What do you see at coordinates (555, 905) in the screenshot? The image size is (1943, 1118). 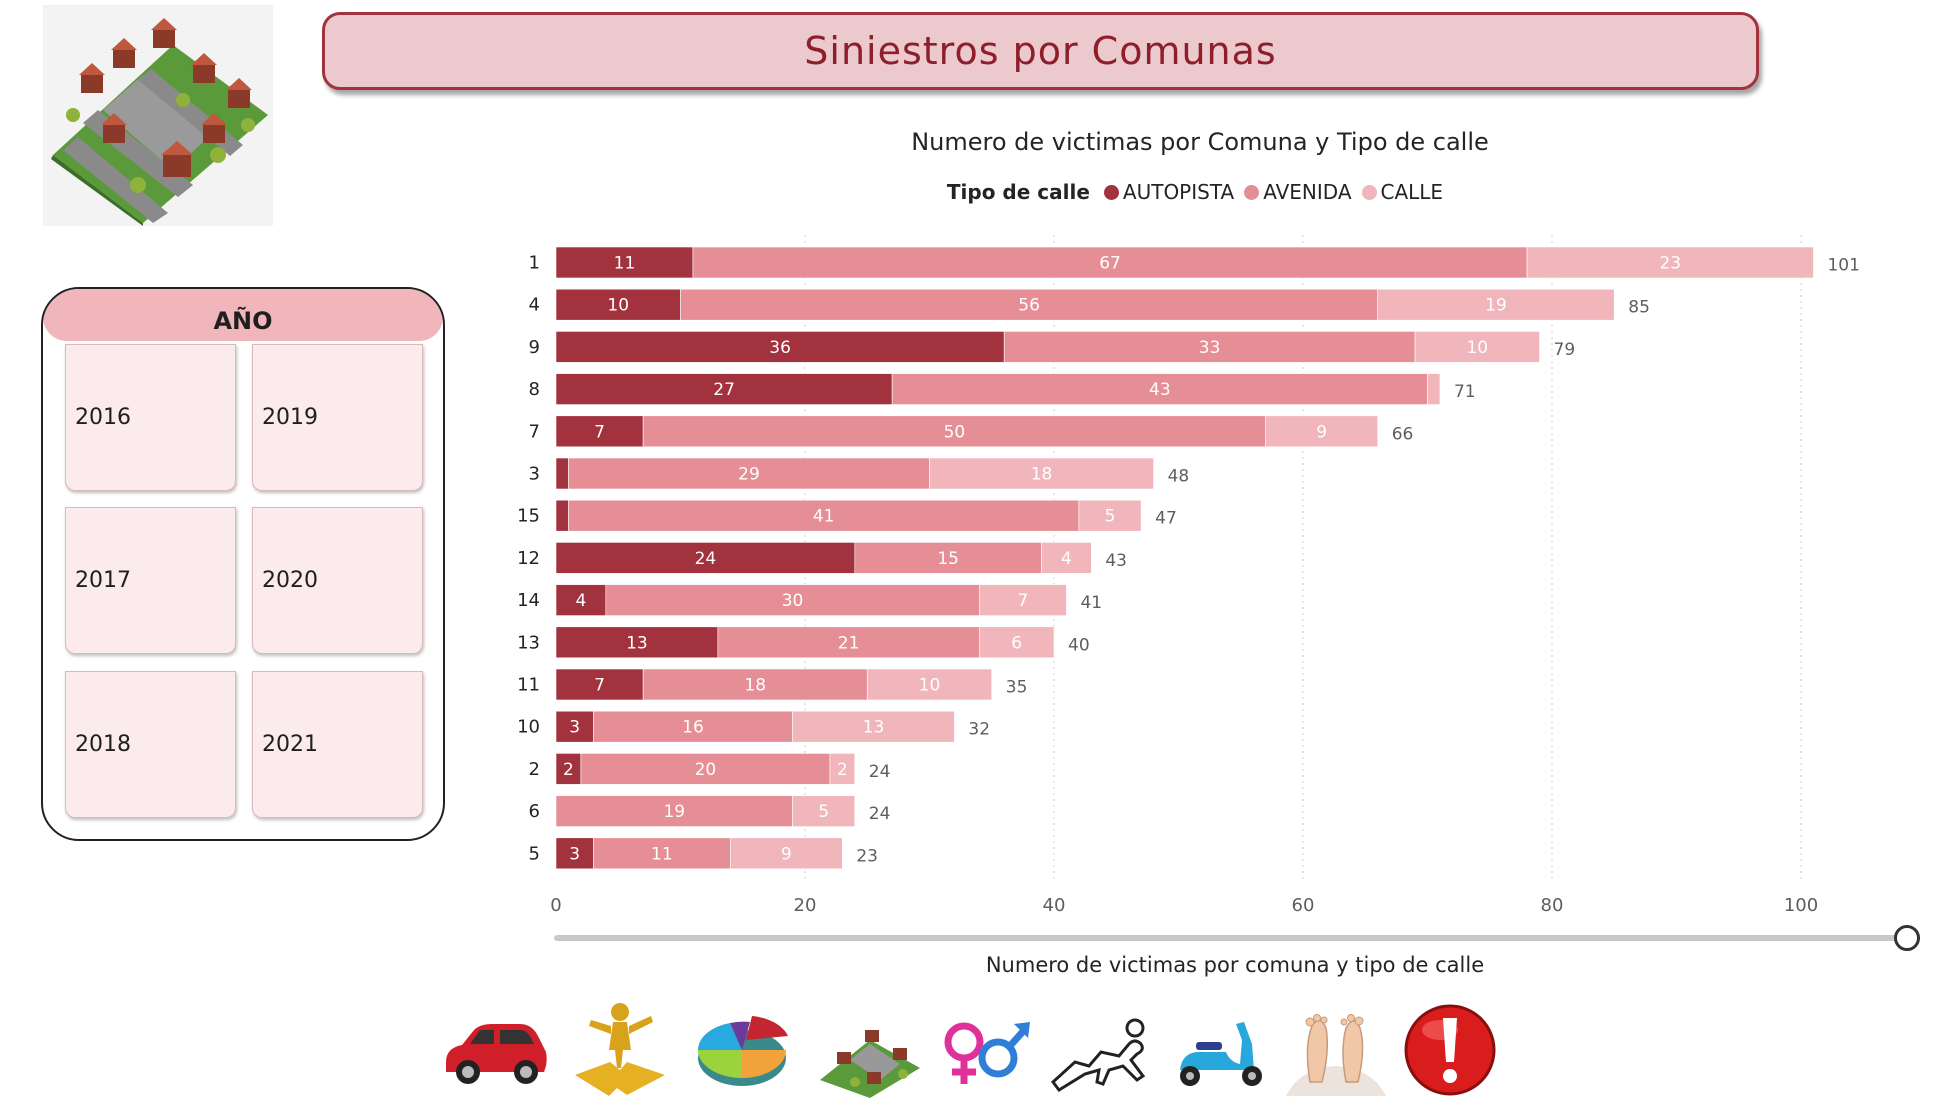 I see `x-tick-label: 0` at bounding box center [555, 905].